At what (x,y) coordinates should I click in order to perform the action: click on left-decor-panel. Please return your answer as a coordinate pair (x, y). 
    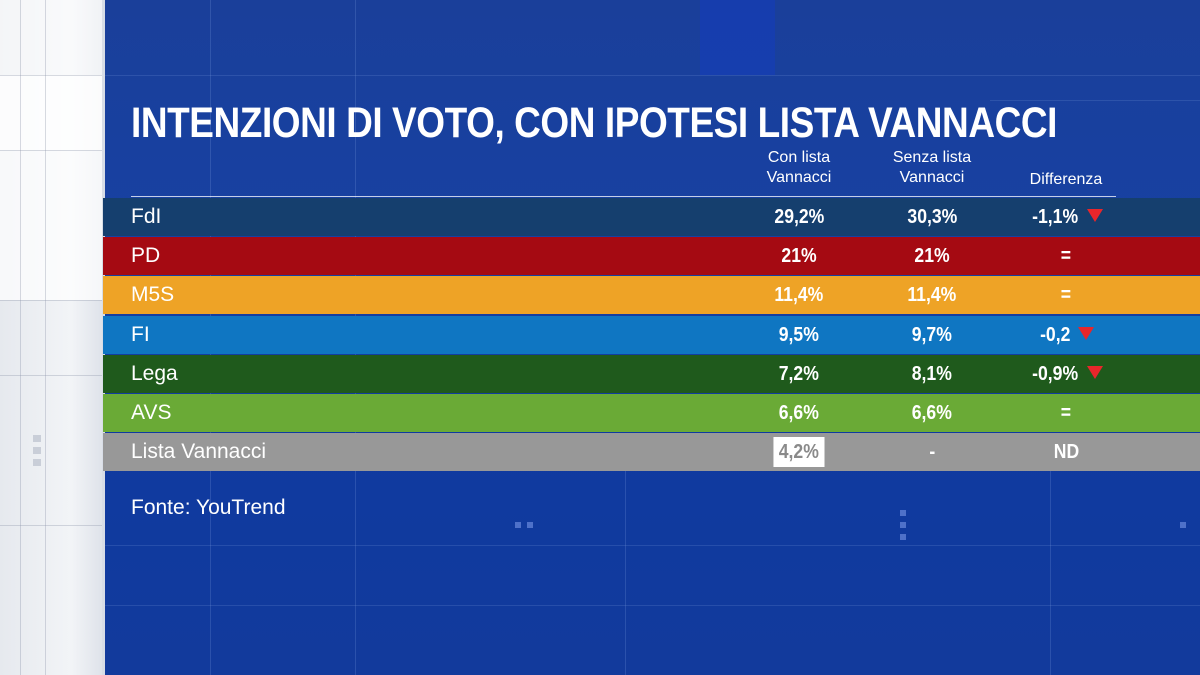
    Looking at the image, I should click on (51, 337).